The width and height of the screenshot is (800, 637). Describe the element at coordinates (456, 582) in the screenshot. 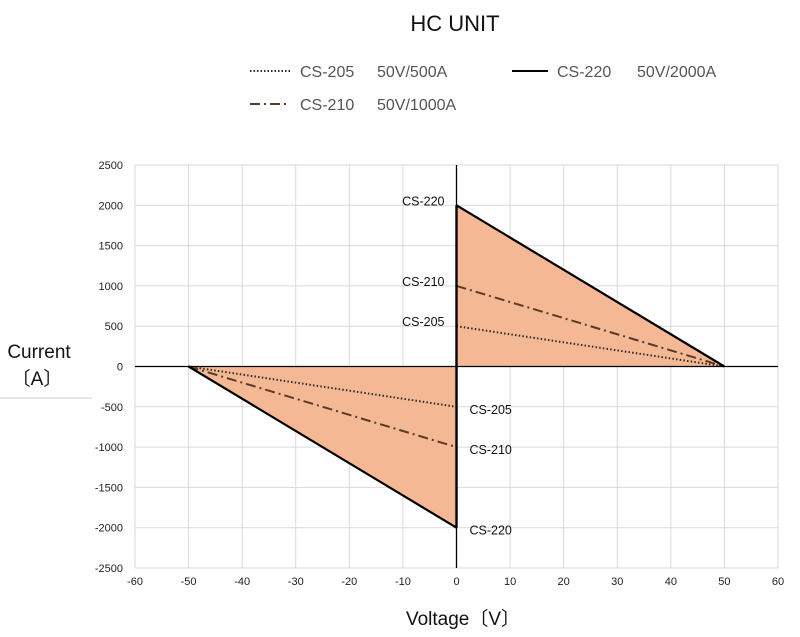

I see `x-tick-label: 0` at that location.